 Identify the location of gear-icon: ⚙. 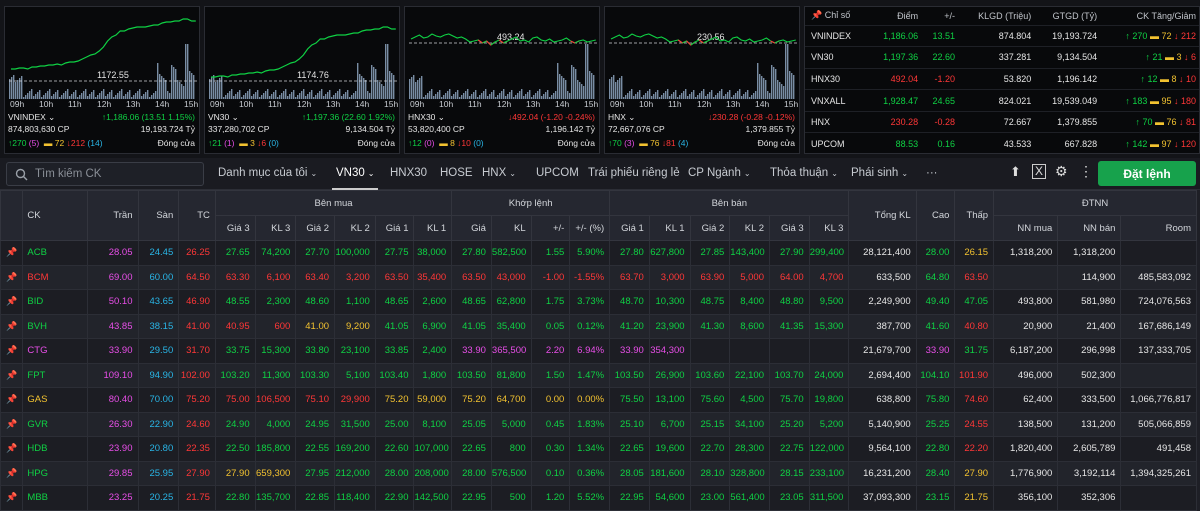
(1061, 171).